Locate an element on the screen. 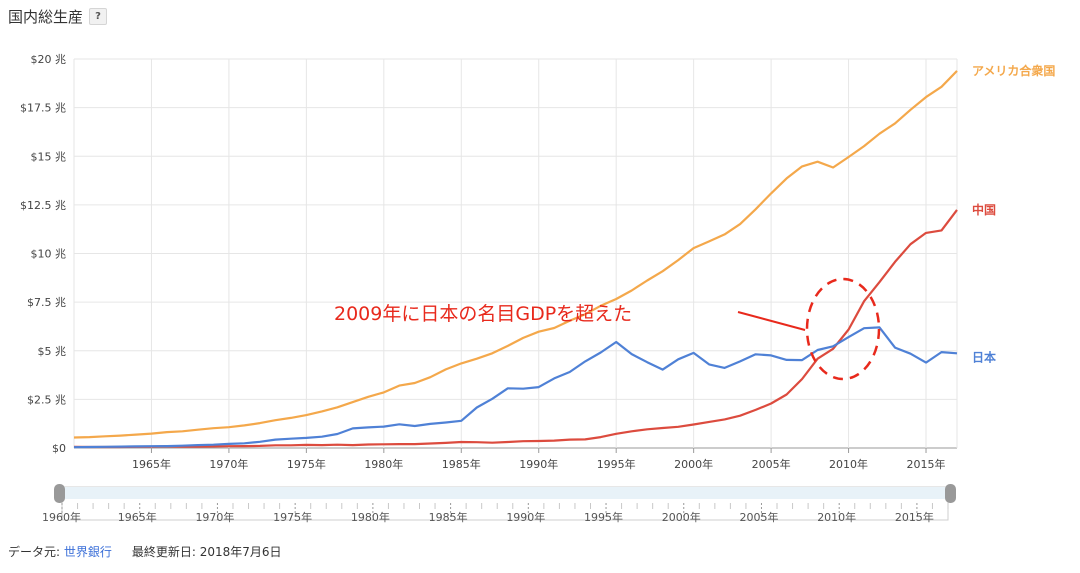 Image resolution: width=1080 pixels, height=573 pixels. annotation-text: 2009年に日本の名目GDPを超えた is located at coordinates (483, 314).